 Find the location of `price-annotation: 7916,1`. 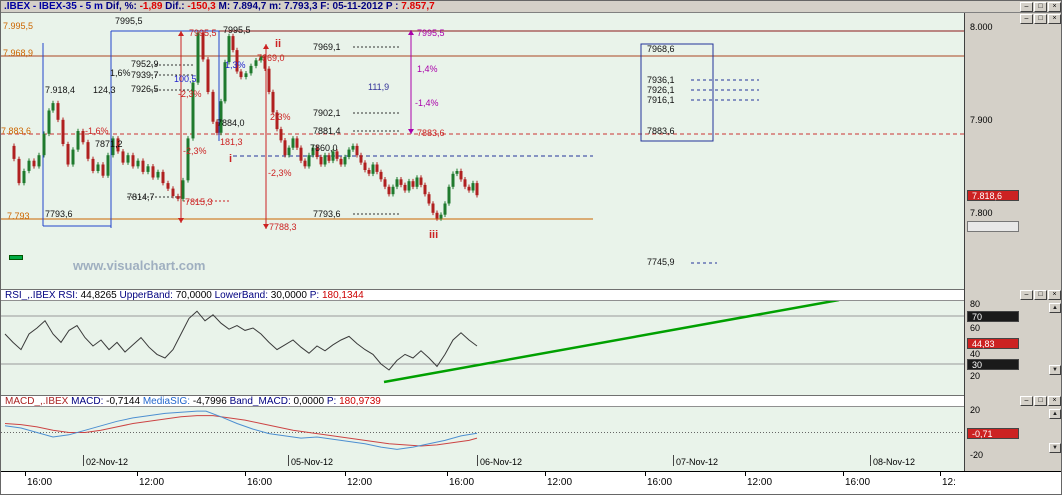

price-annotation: 7916,1 is located at coordinates (661, 100).